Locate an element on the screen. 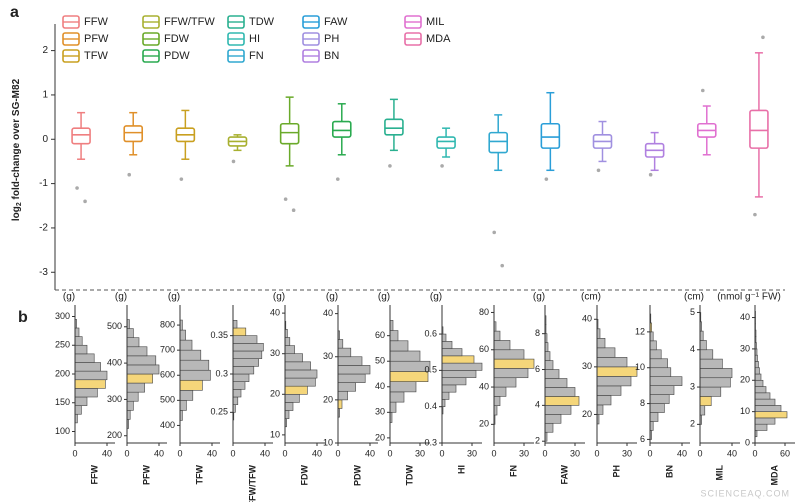  trait-label: FN is located at coordinates (513, 471).